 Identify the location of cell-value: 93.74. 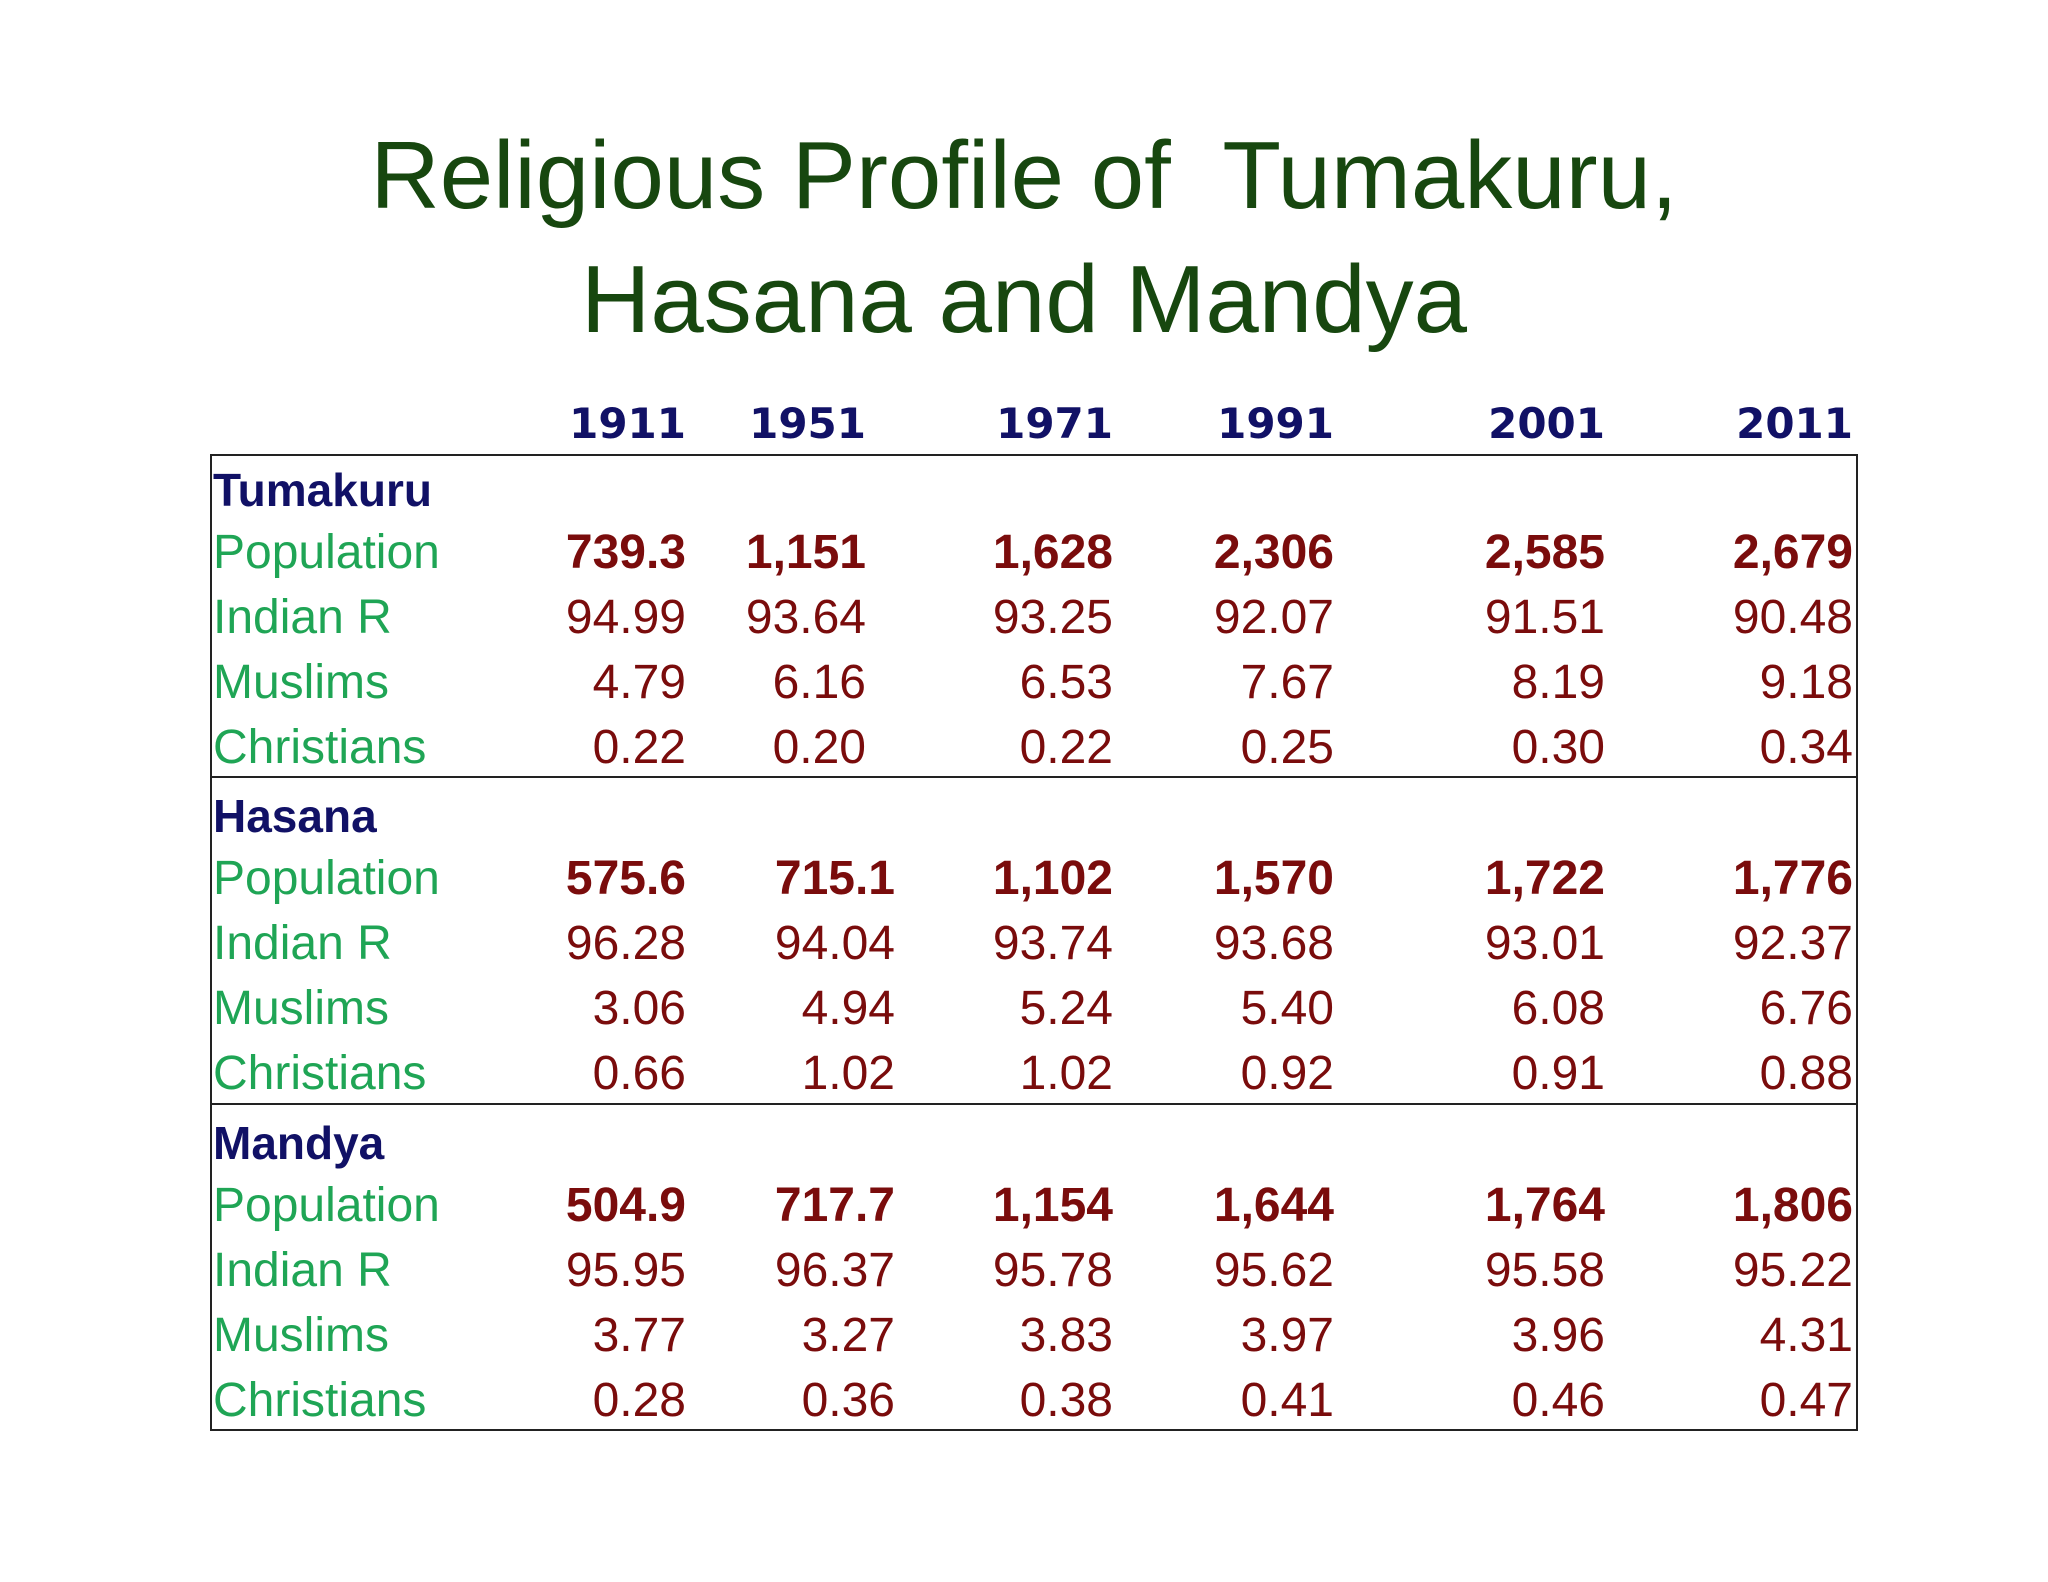
(1052, 943).